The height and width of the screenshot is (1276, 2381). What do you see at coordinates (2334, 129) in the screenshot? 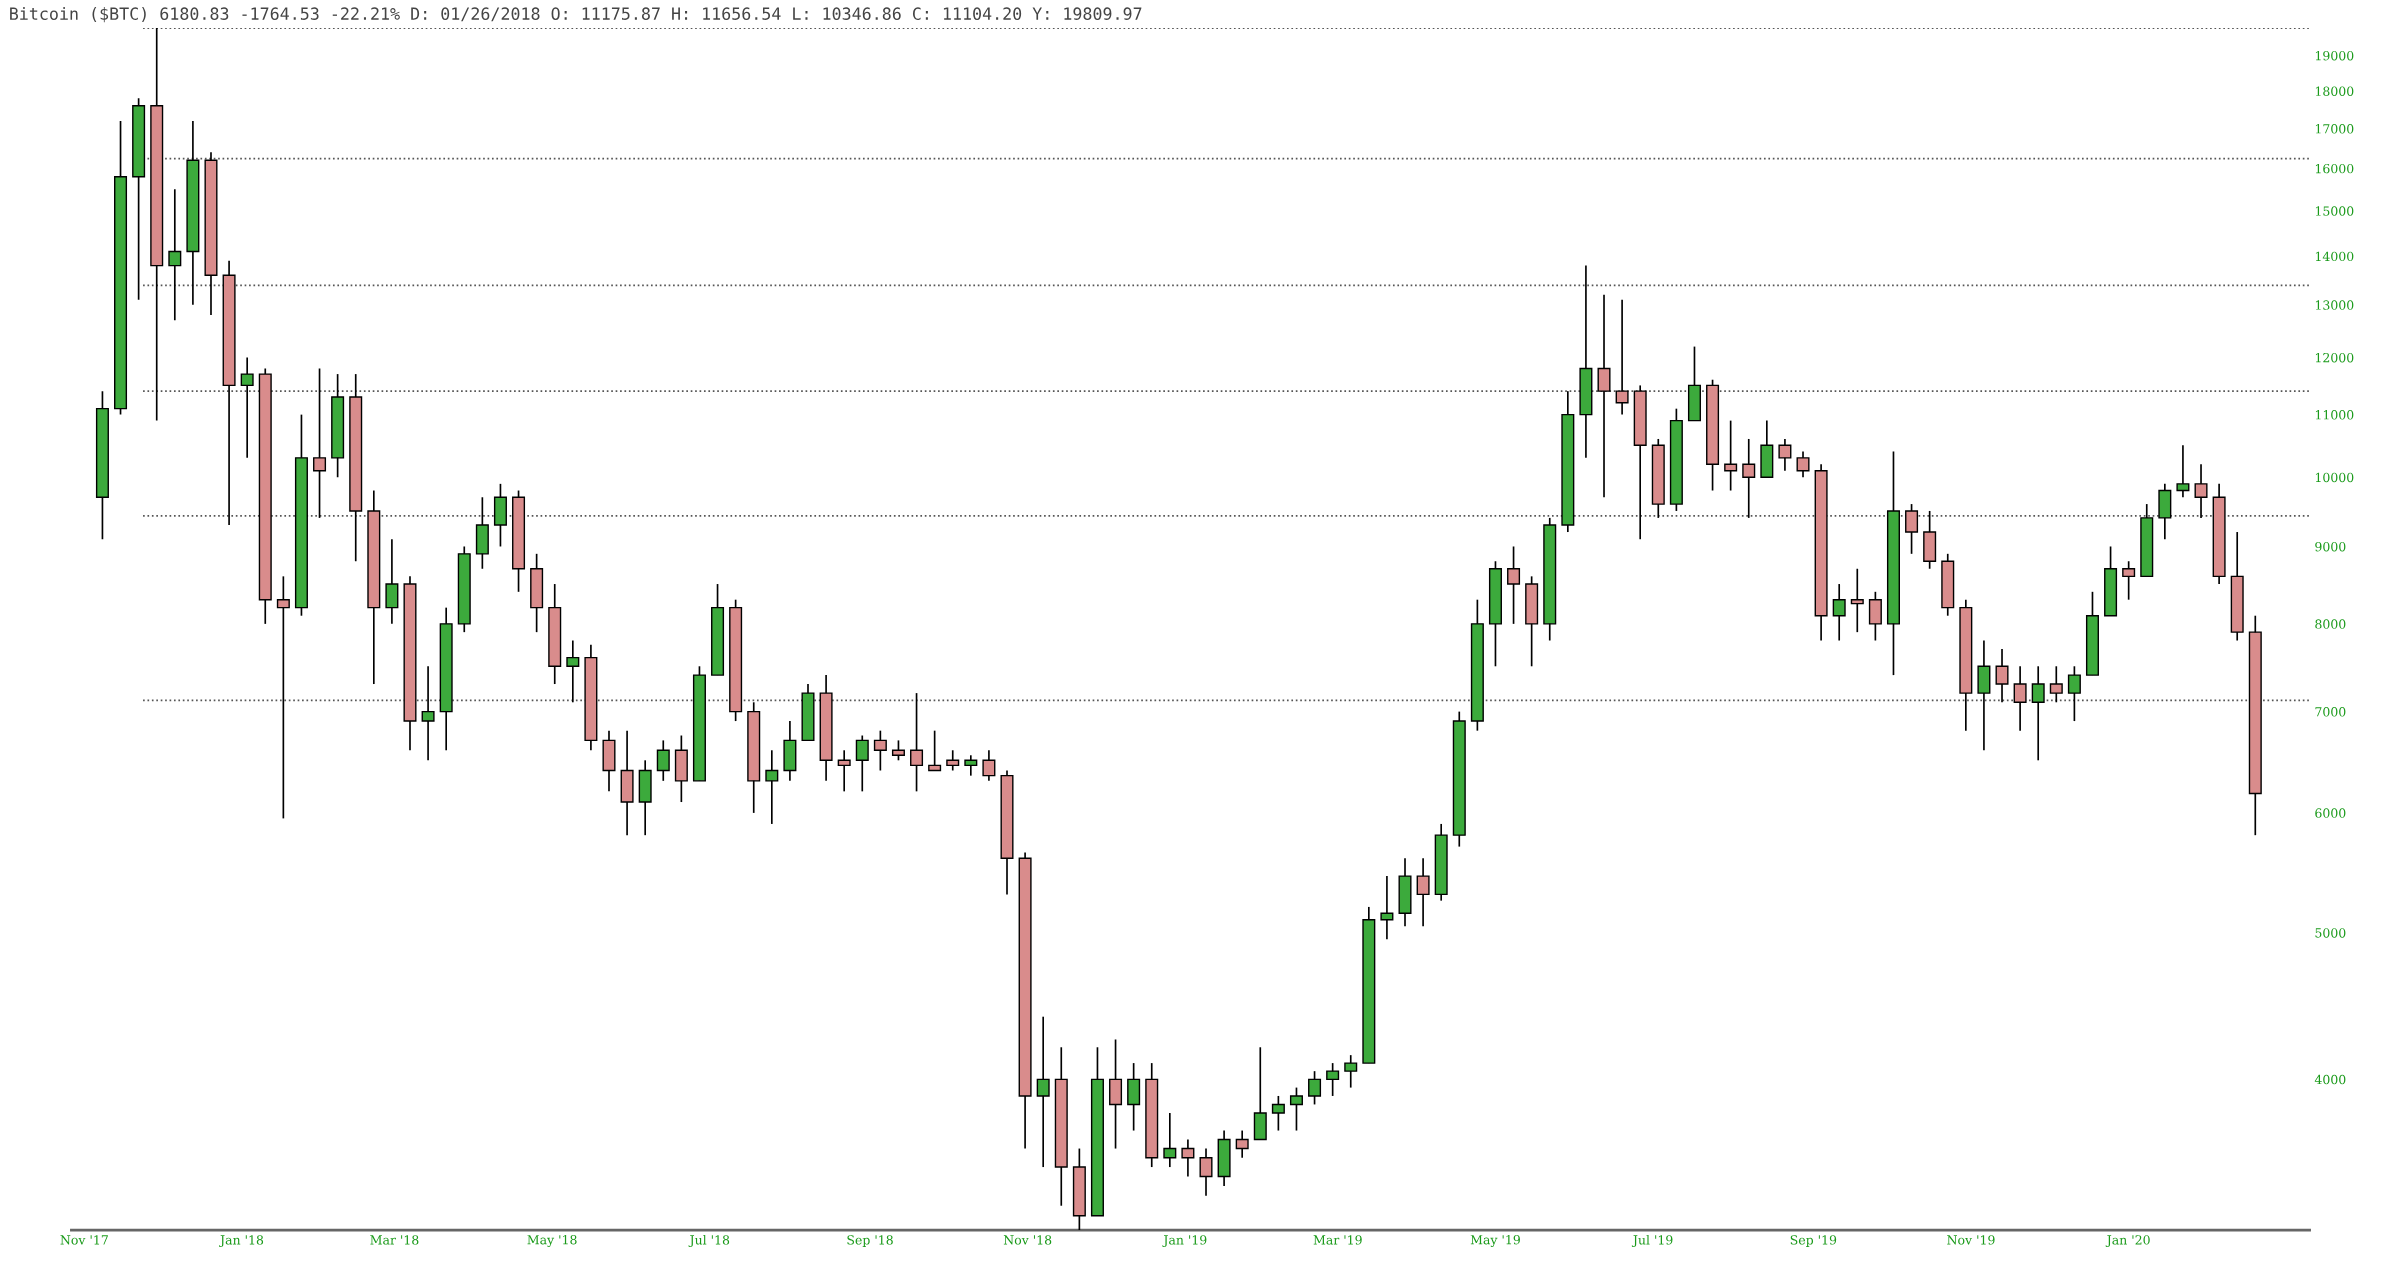
I see `y-tick-label: 17000` at bounding box center [2334, 129].